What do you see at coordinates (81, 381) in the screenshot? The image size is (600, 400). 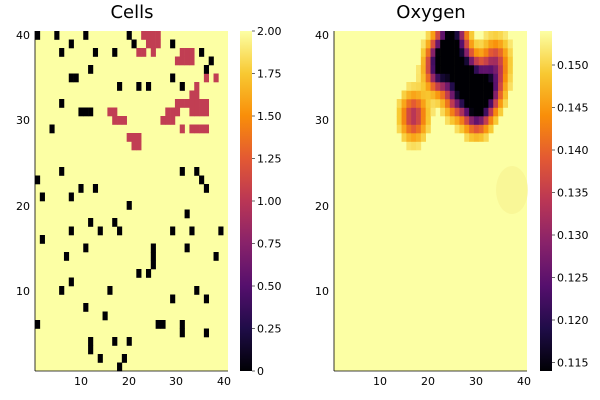 I see `cells-xtick-10: 10` at bounding box center [81, 381].